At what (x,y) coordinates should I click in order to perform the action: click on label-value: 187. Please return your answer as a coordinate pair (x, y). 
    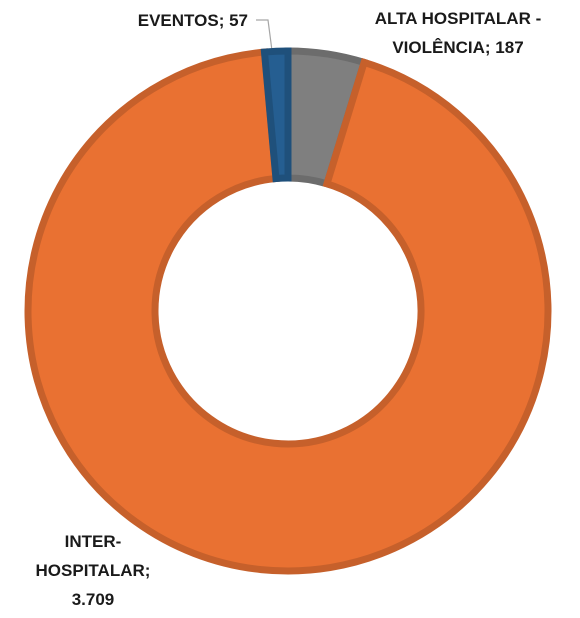
    Looking at the image, I should click on (509, 47).